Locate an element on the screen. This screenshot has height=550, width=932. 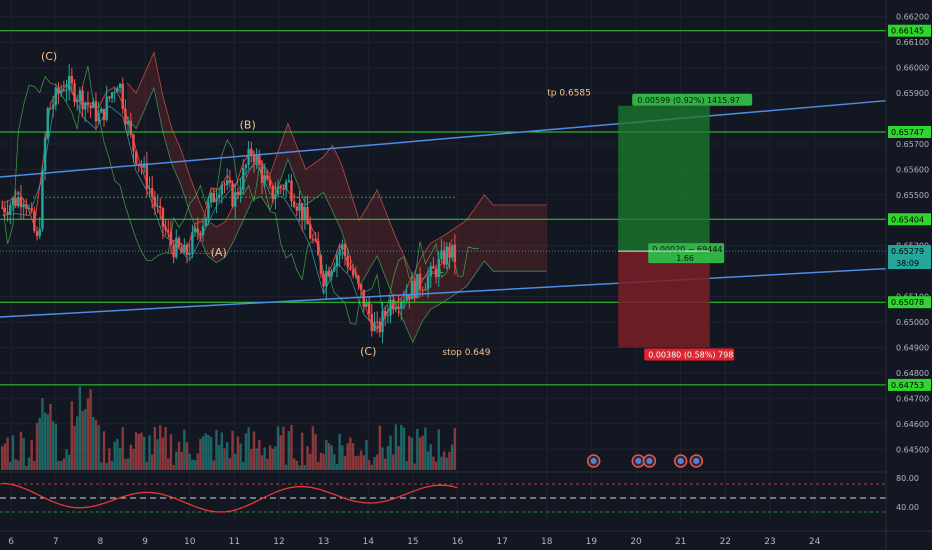
event-icons is located at coordinates (645, 461).